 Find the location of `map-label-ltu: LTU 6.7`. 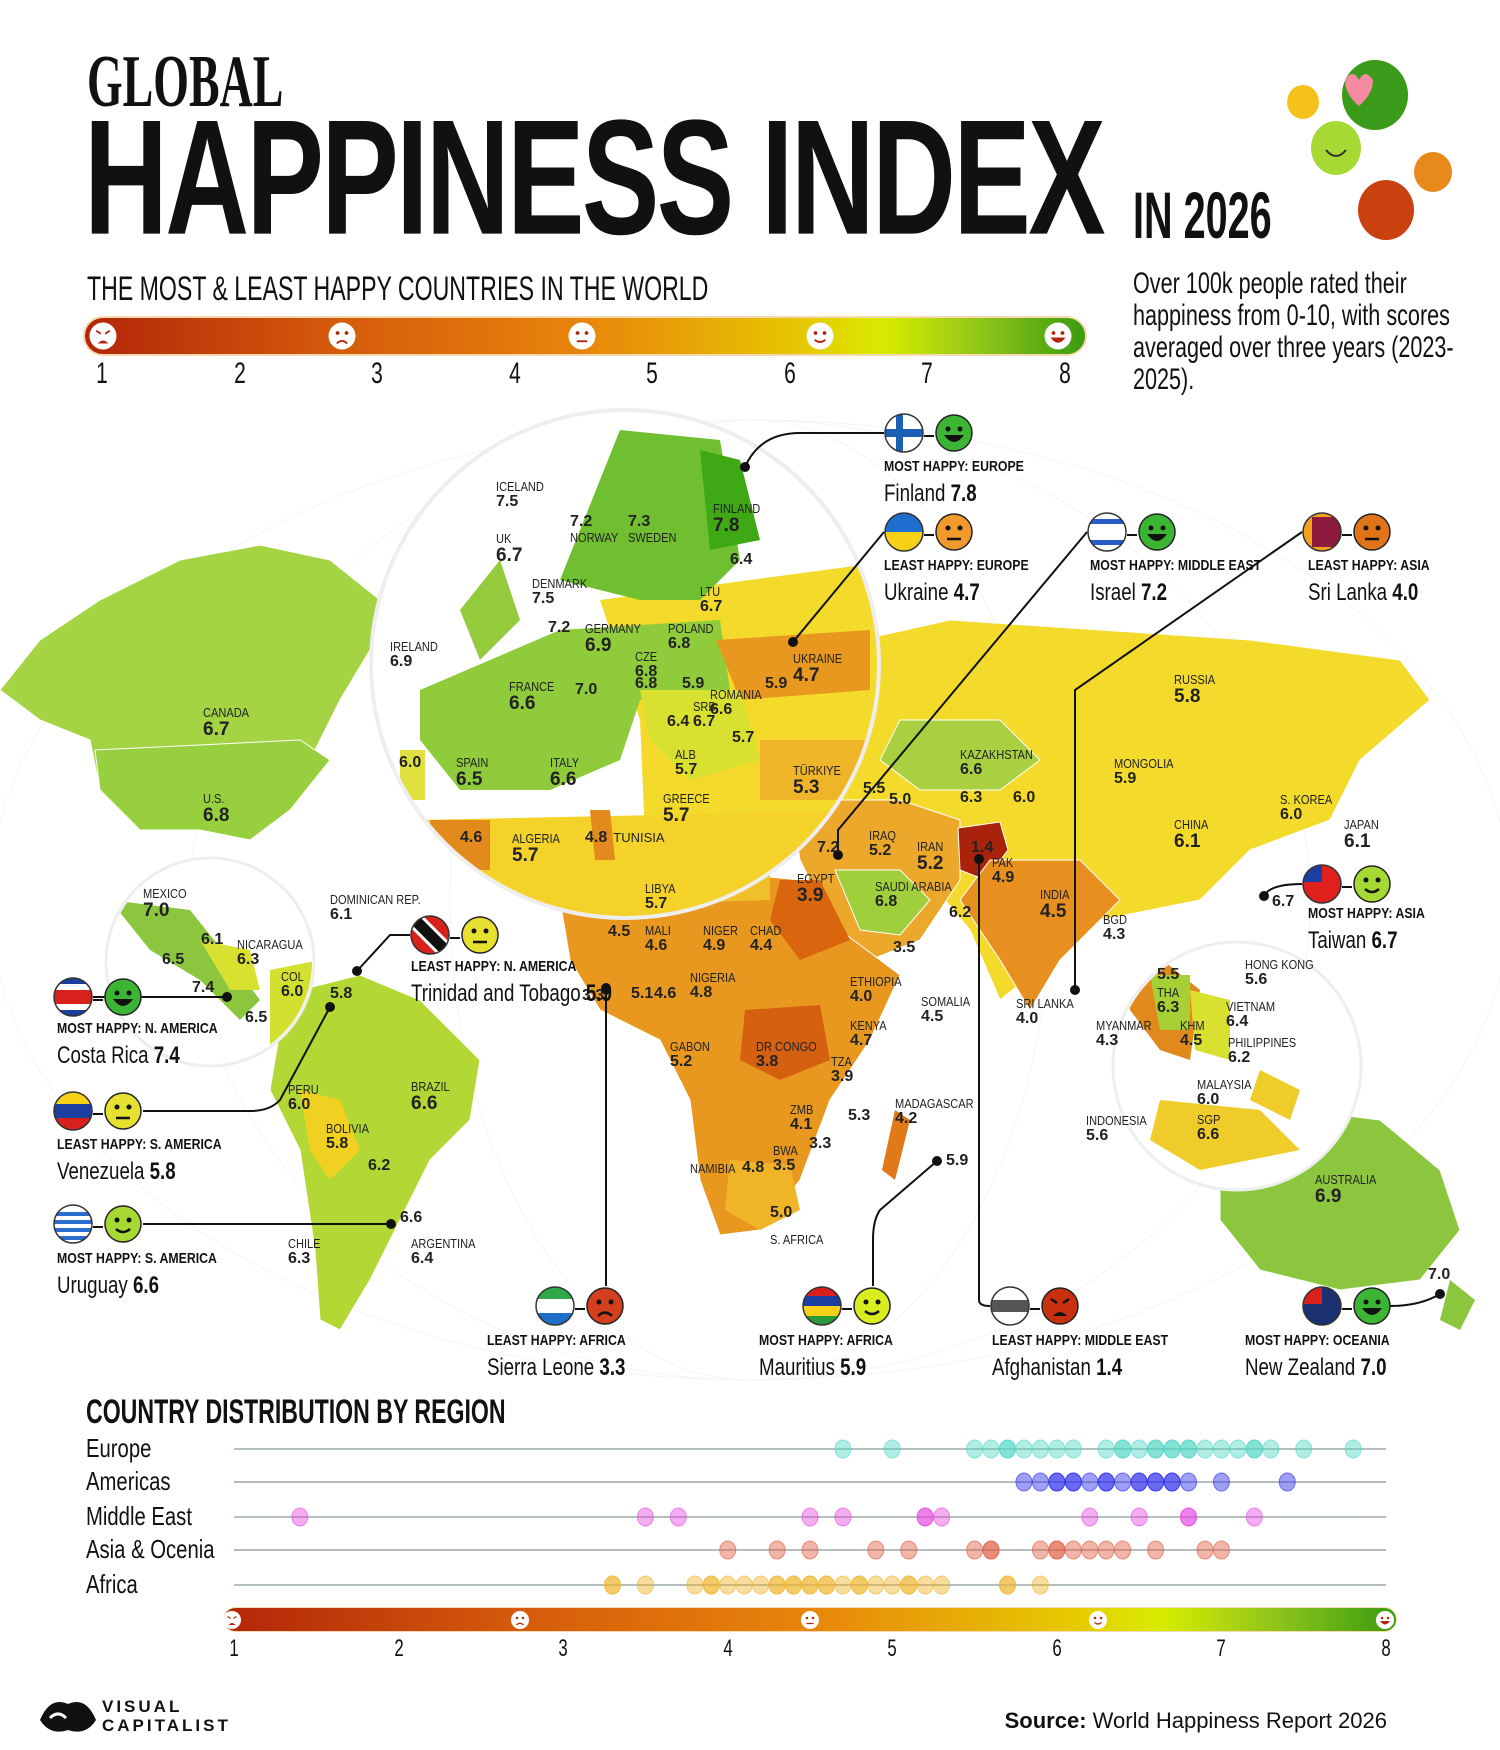

map-label-ltu: LTU 6.7 is located at coordinates (712, 600).